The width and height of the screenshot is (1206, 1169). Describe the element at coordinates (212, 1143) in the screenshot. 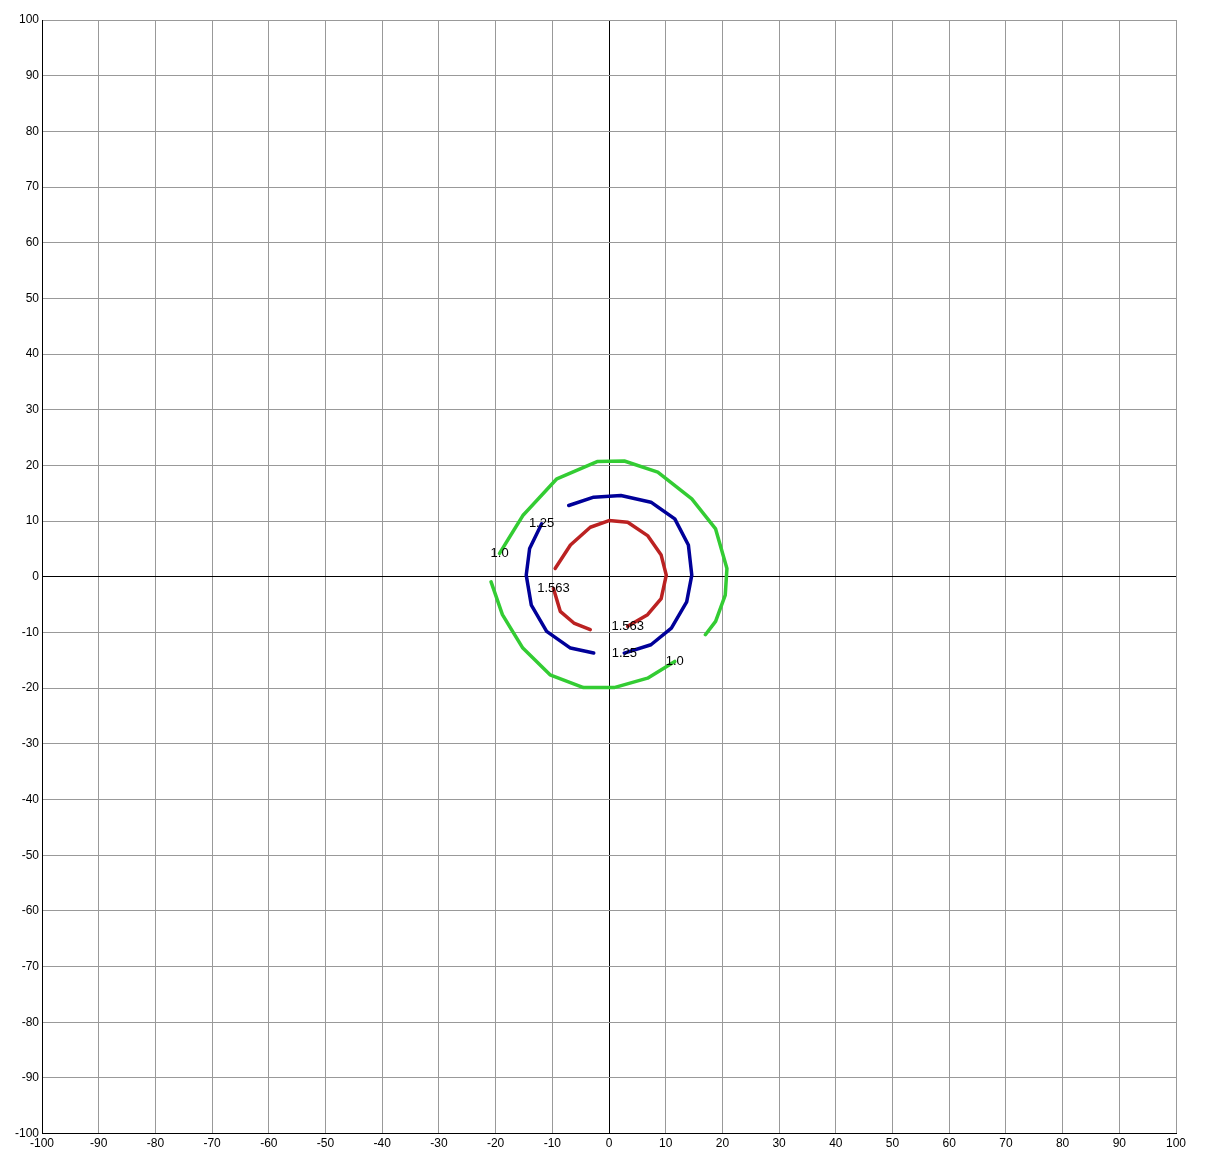

I see `x-tick-label: -70` at that location.